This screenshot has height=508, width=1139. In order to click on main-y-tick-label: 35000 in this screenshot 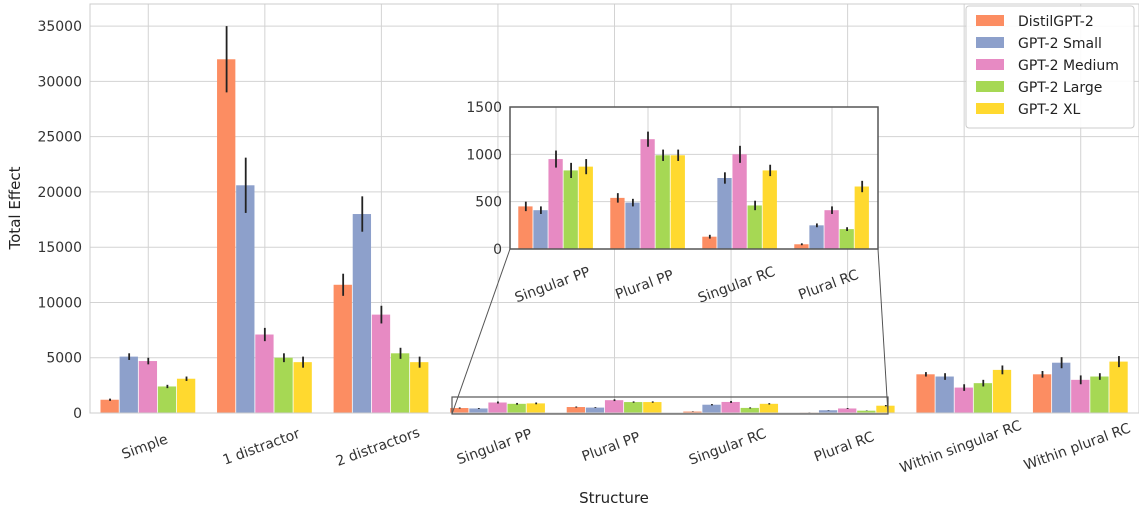, I will do `click(59, 27)`.